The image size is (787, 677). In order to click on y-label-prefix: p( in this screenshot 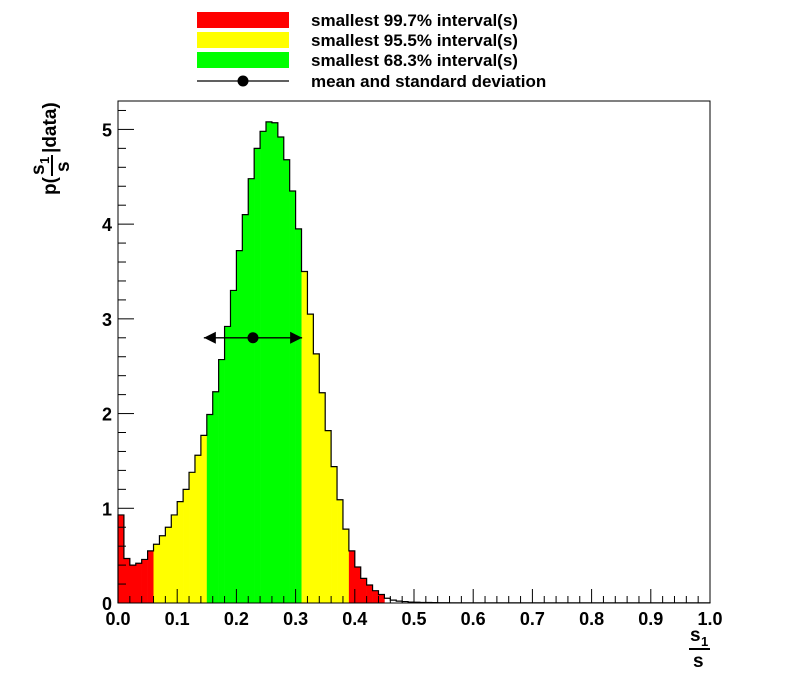, I will do `click(50, 185)`.